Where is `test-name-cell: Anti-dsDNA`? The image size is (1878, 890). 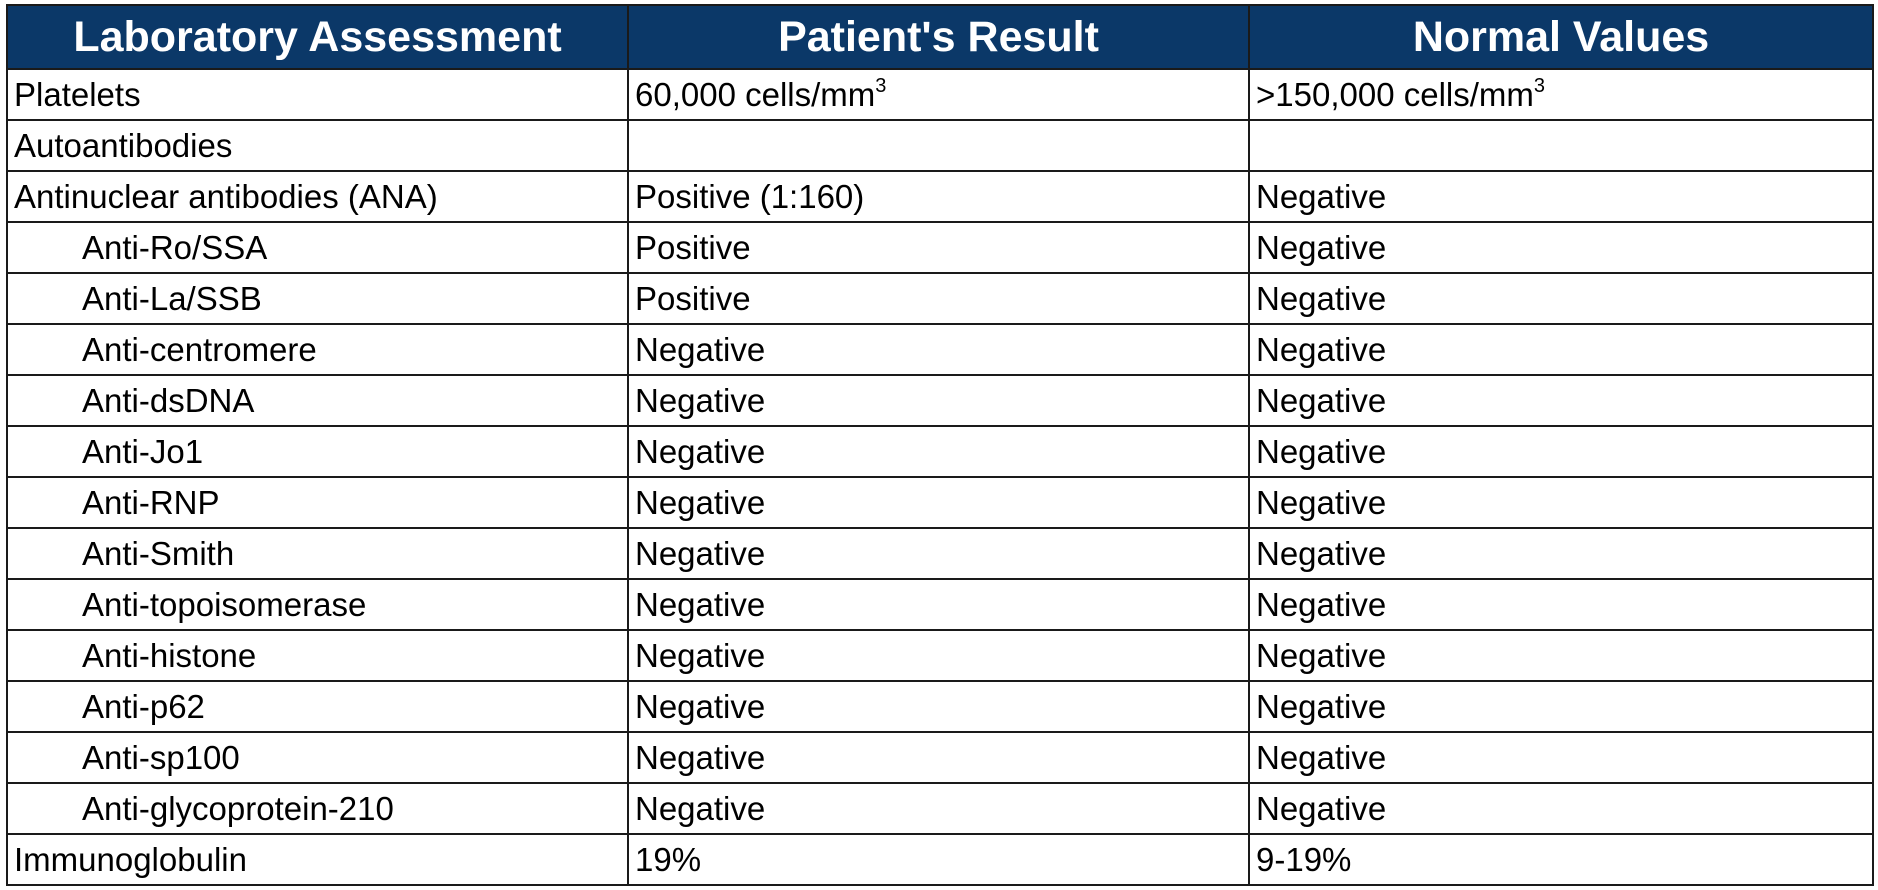
test-name-cell: Anti-dsDNA is located at coordinates (317, 400).